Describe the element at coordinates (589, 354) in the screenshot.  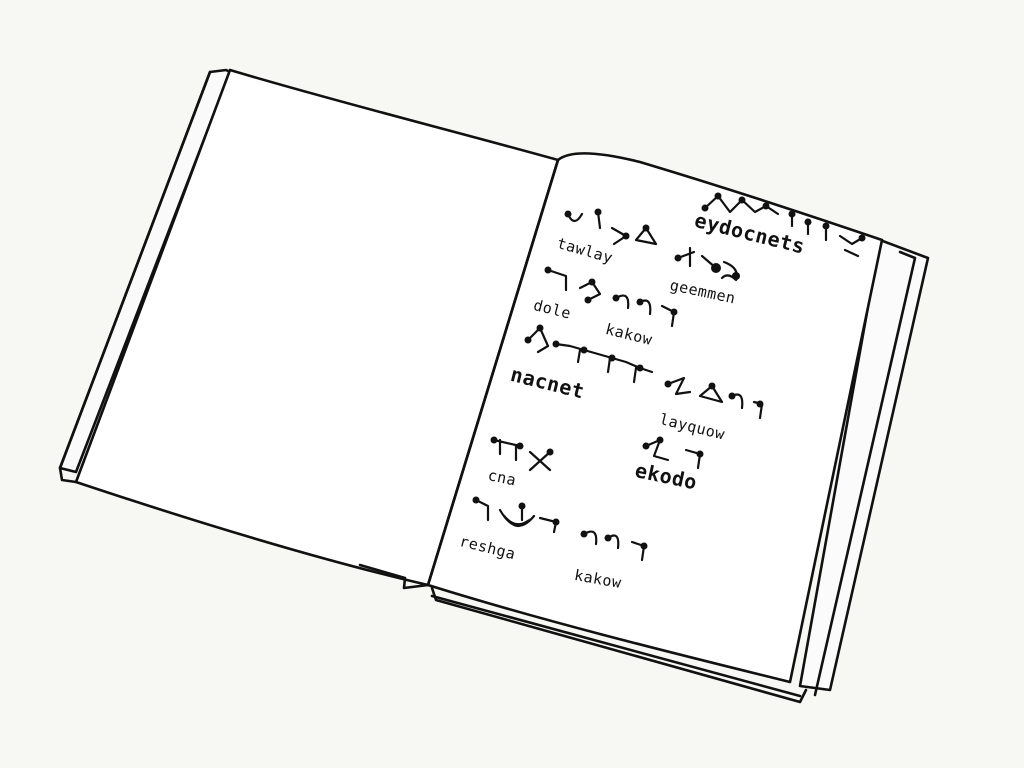
I see `glyphs-nacnet` at that location.